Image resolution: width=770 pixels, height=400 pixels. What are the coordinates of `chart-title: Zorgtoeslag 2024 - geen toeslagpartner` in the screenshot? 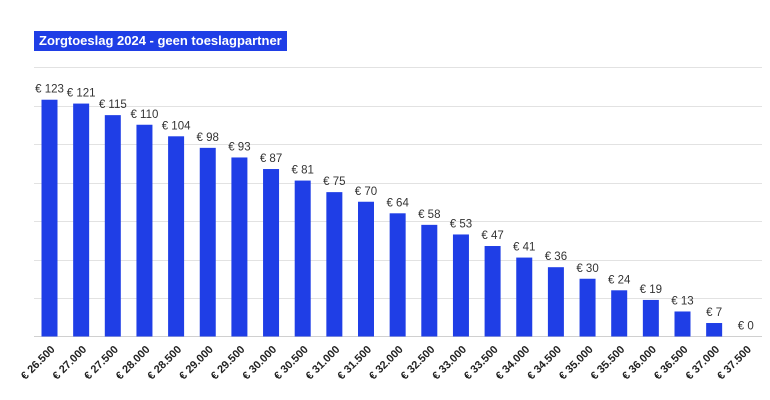 It's located at (160, 41).